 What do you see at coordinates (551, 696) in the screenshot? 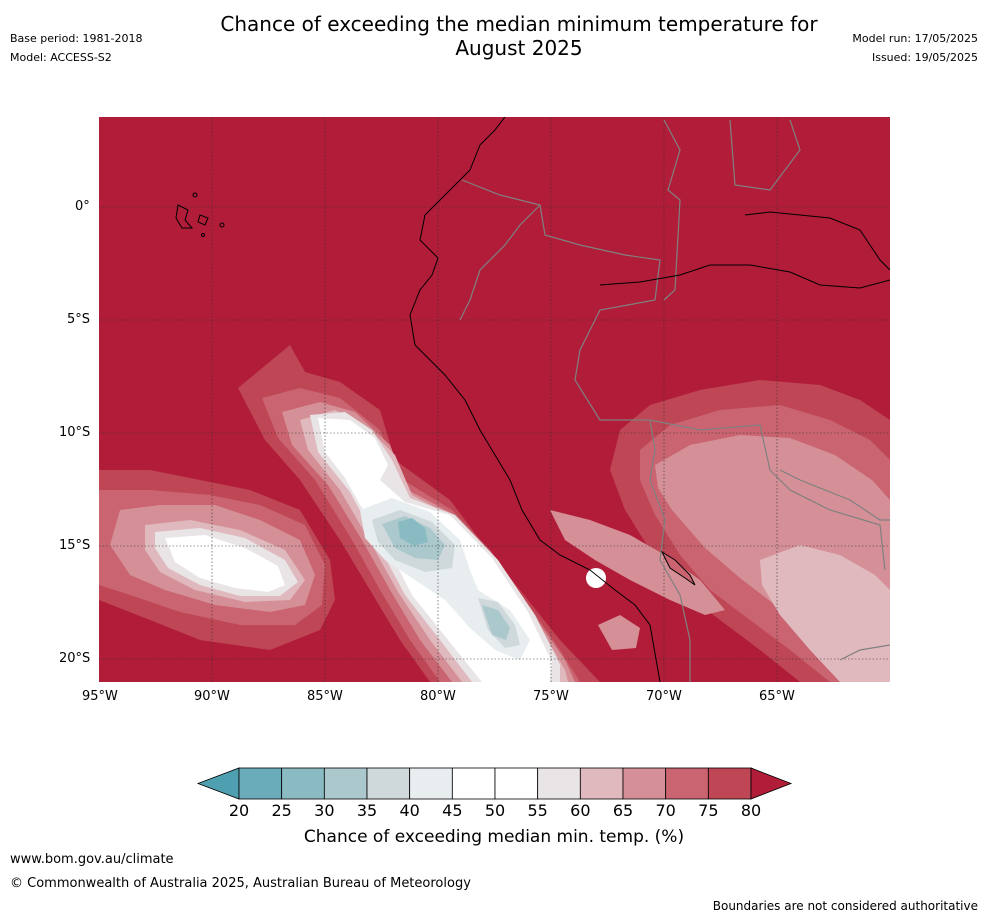
I see `lon-tick-75w: 75°W` at bounding box center [551, 696].